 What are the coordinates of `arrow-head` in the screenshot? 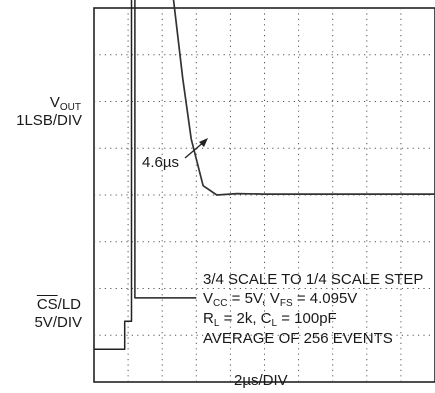 It's located at (203, 142).